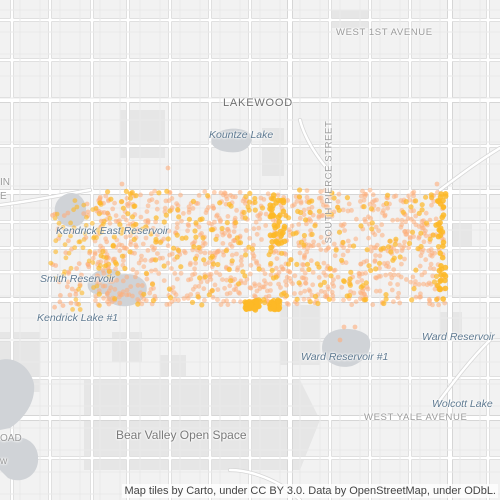  I want to click on bear-valley-lake-shape, so click(19, 459).